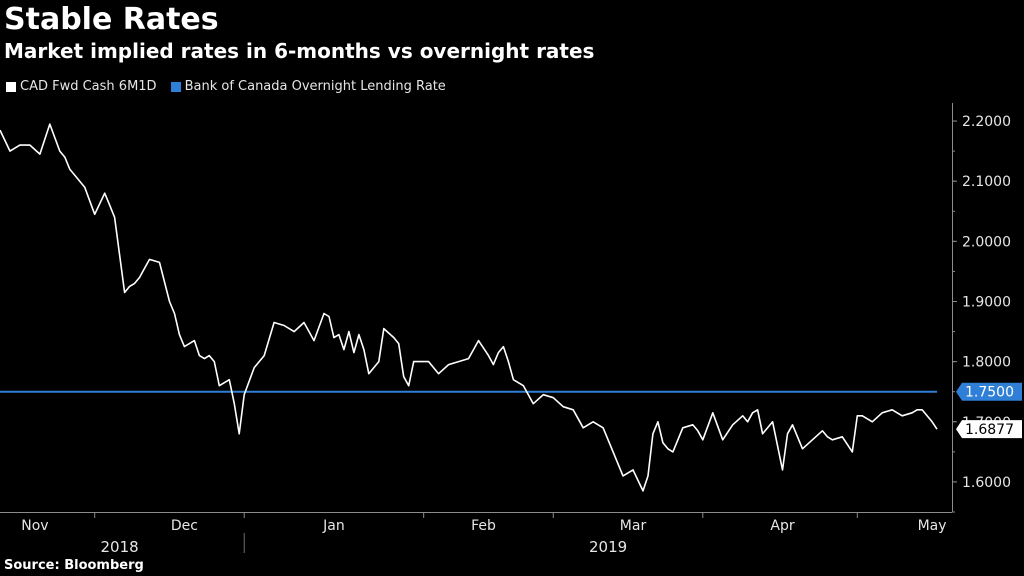 The width and height of the screenshot is (1024, 576). What do you see at coordinates (608, 547) in the screenshot?
I see `year-label: 2019` at bounding box center [608, 547].